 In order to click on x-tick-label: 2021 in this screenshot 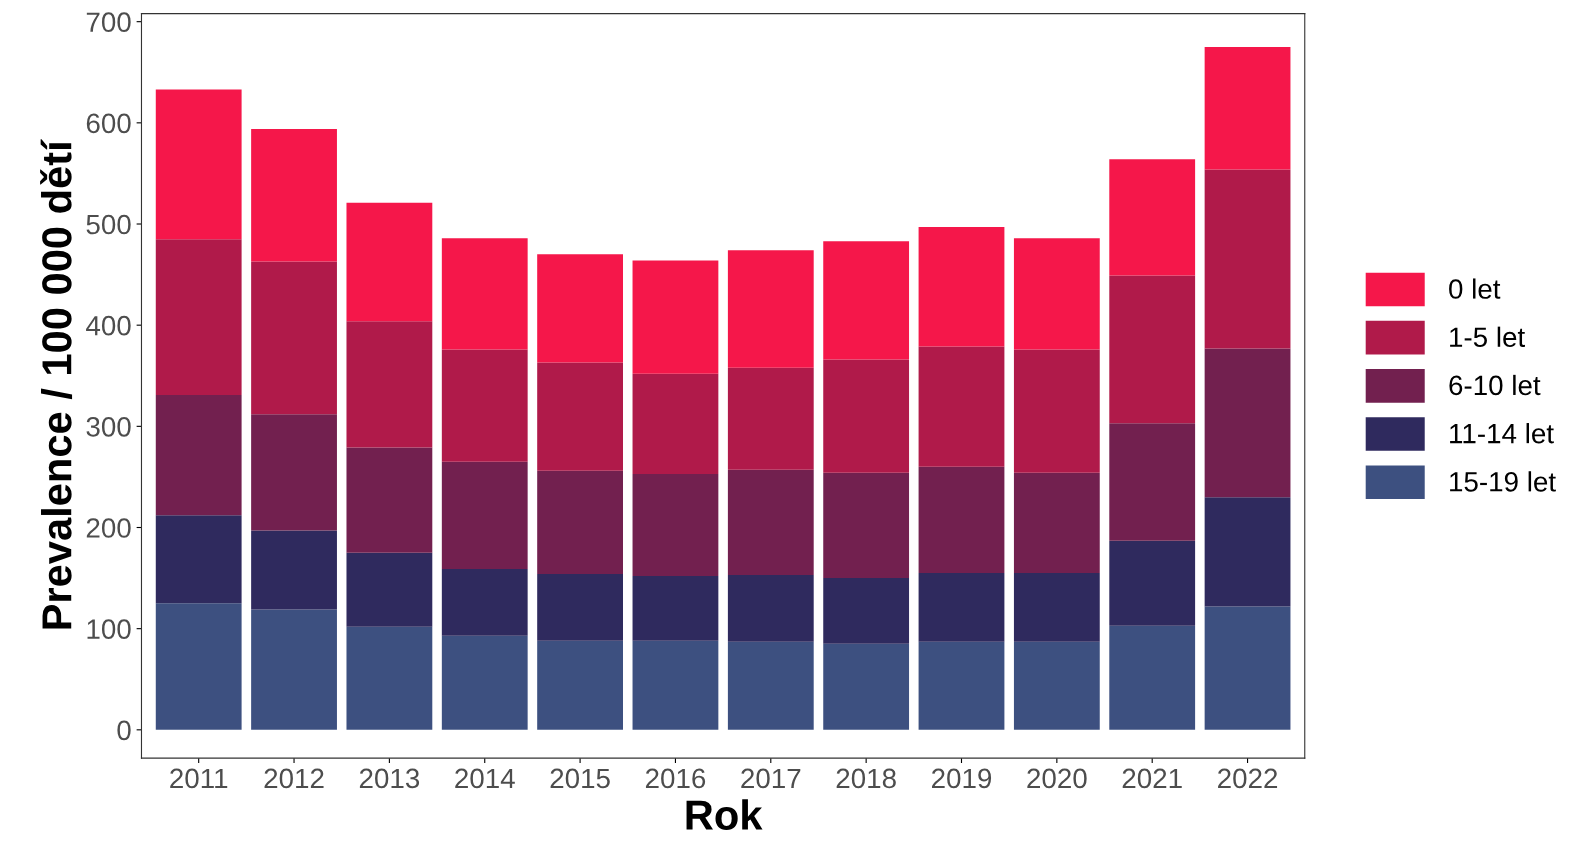, I will do `click(1152, 778)`.